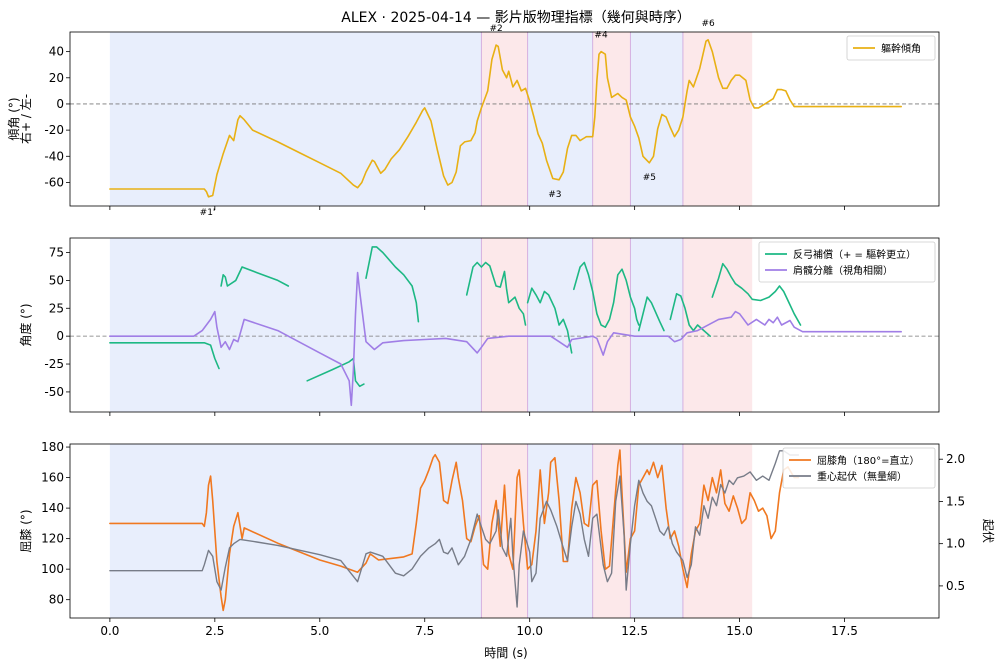  What do you see at coordinates (14, 118) in the screenshot?
I see `y-axis-label: 傾角 (°)` at bounding box center [14, 118].